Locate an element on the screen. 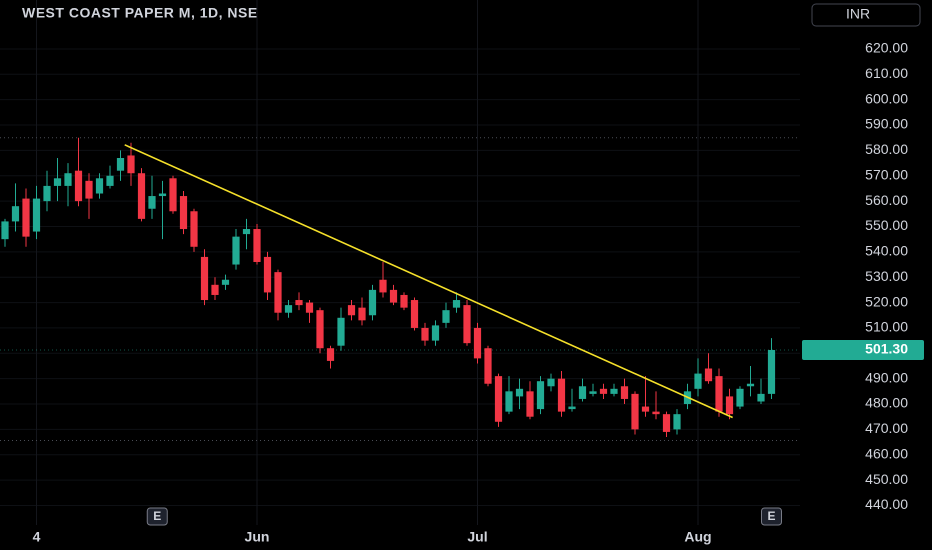 Image resolution: width=932 pixels, height=550 pixels. y-tick-label: 580.00 is located at coordinates (886, 149).